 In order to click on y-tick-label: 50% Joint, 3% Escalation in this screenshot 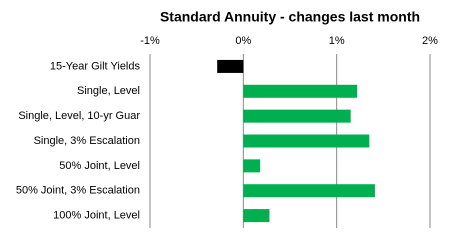, I will do `click(78, 191)`.